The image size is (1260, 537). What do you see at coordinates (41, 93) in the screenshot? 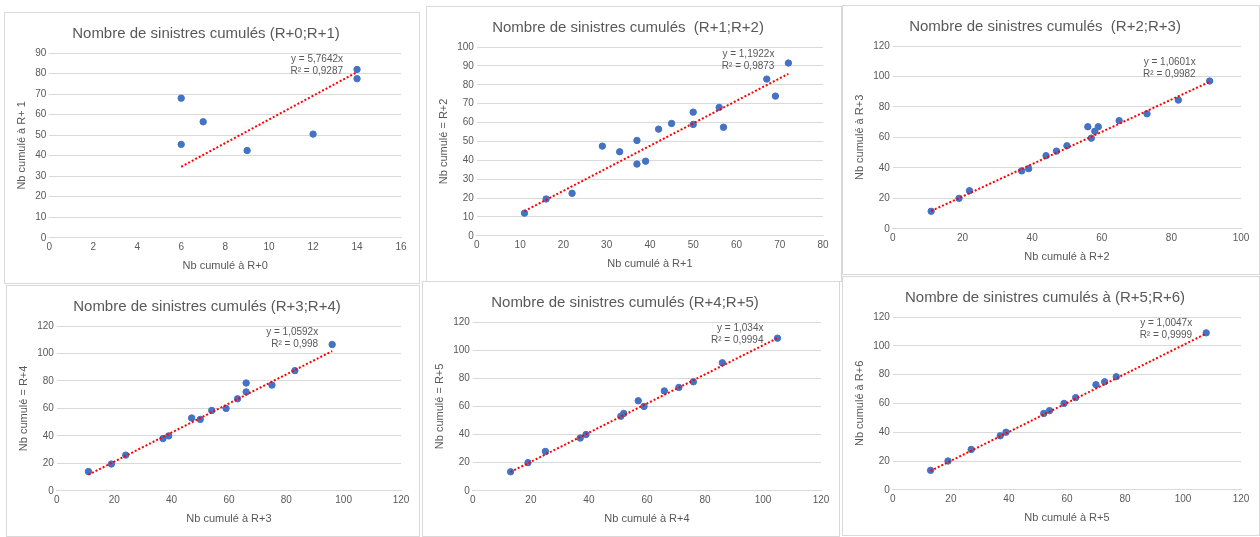
I see `y-tick-label: 70` at bounding box center [41, 93].